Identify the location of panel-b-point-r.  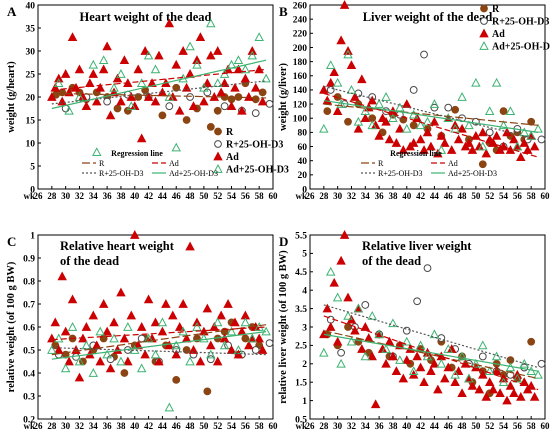
(348, 121).